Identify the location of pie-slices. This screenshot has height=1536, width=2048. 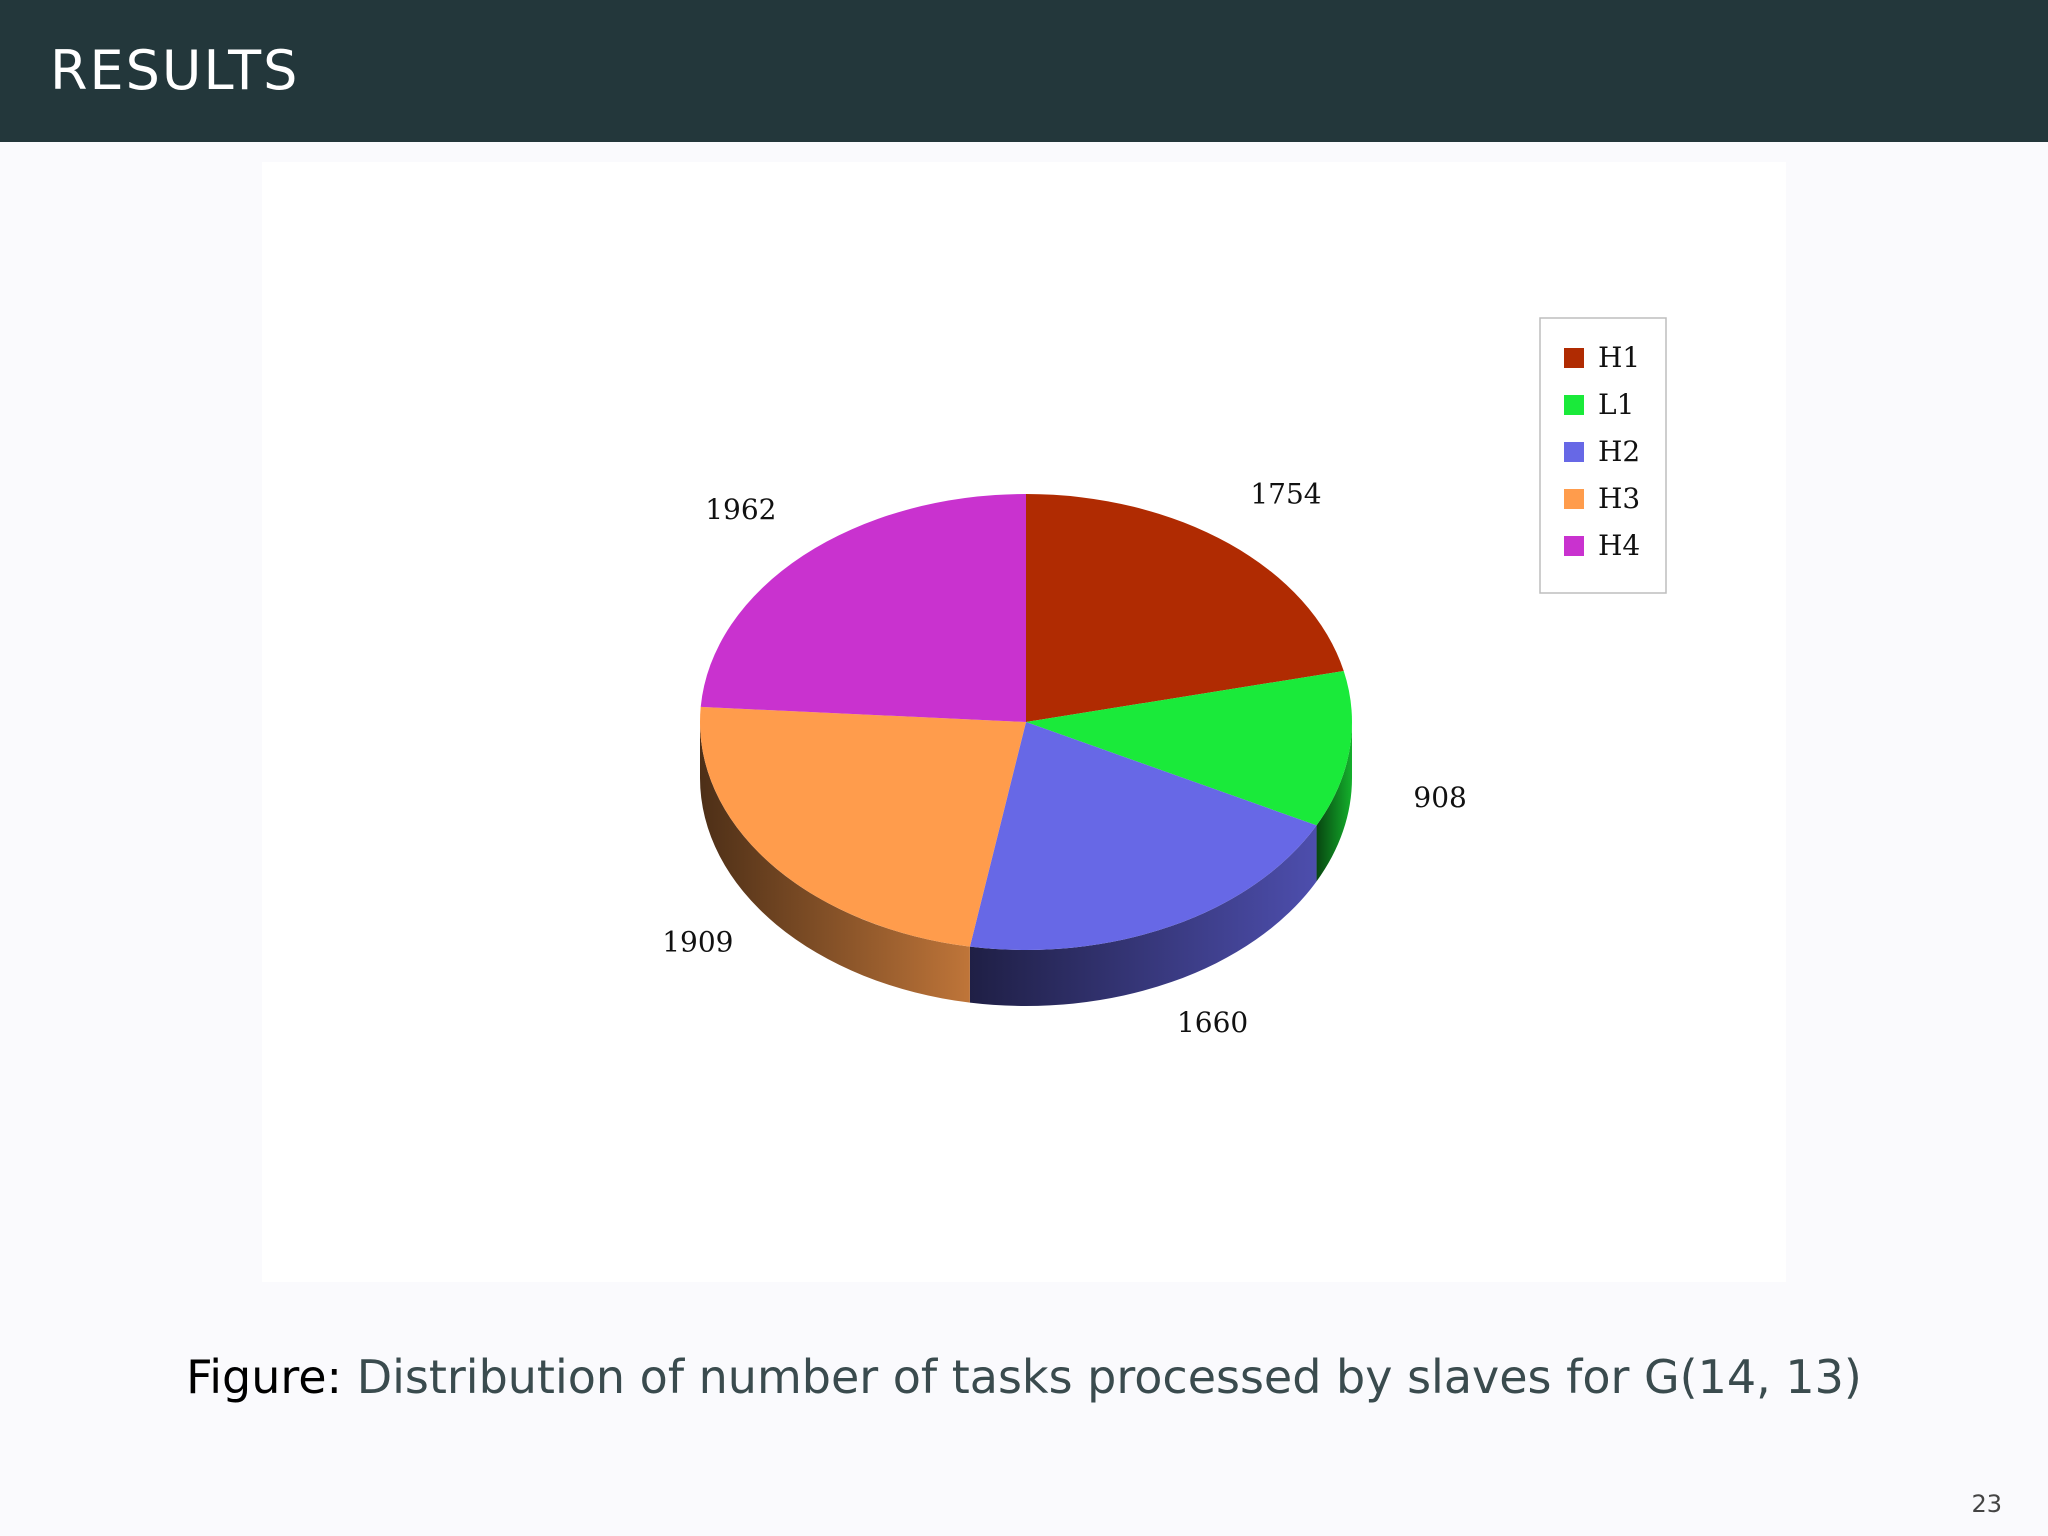
(1026, 722).